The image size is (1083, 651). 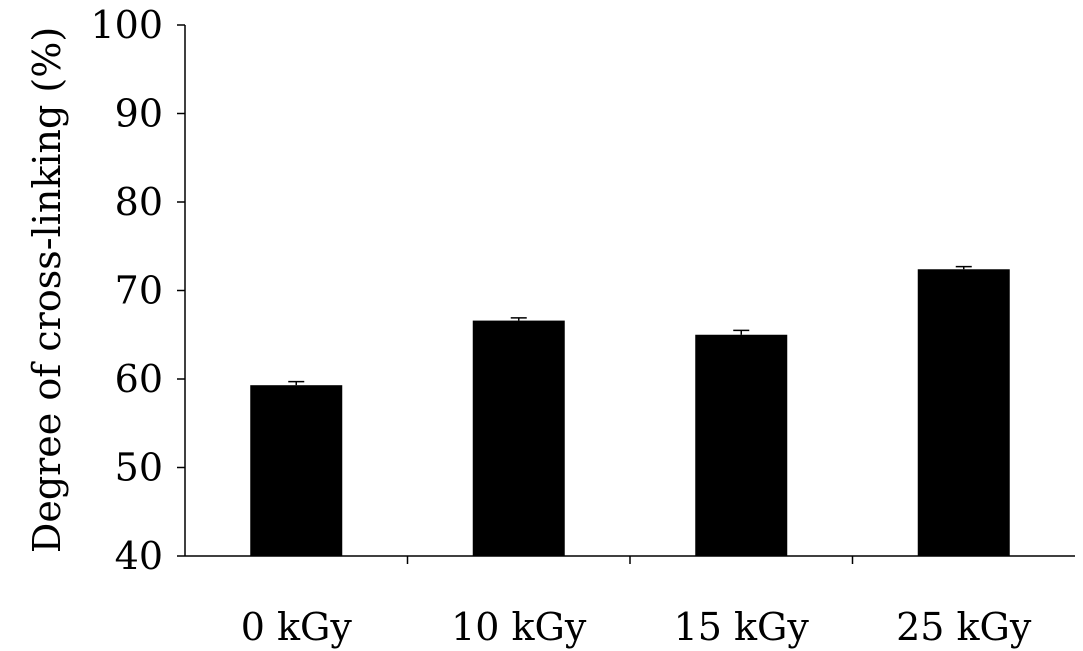 I want to click on y-tick-label: 40, so click(x=139, y=556).